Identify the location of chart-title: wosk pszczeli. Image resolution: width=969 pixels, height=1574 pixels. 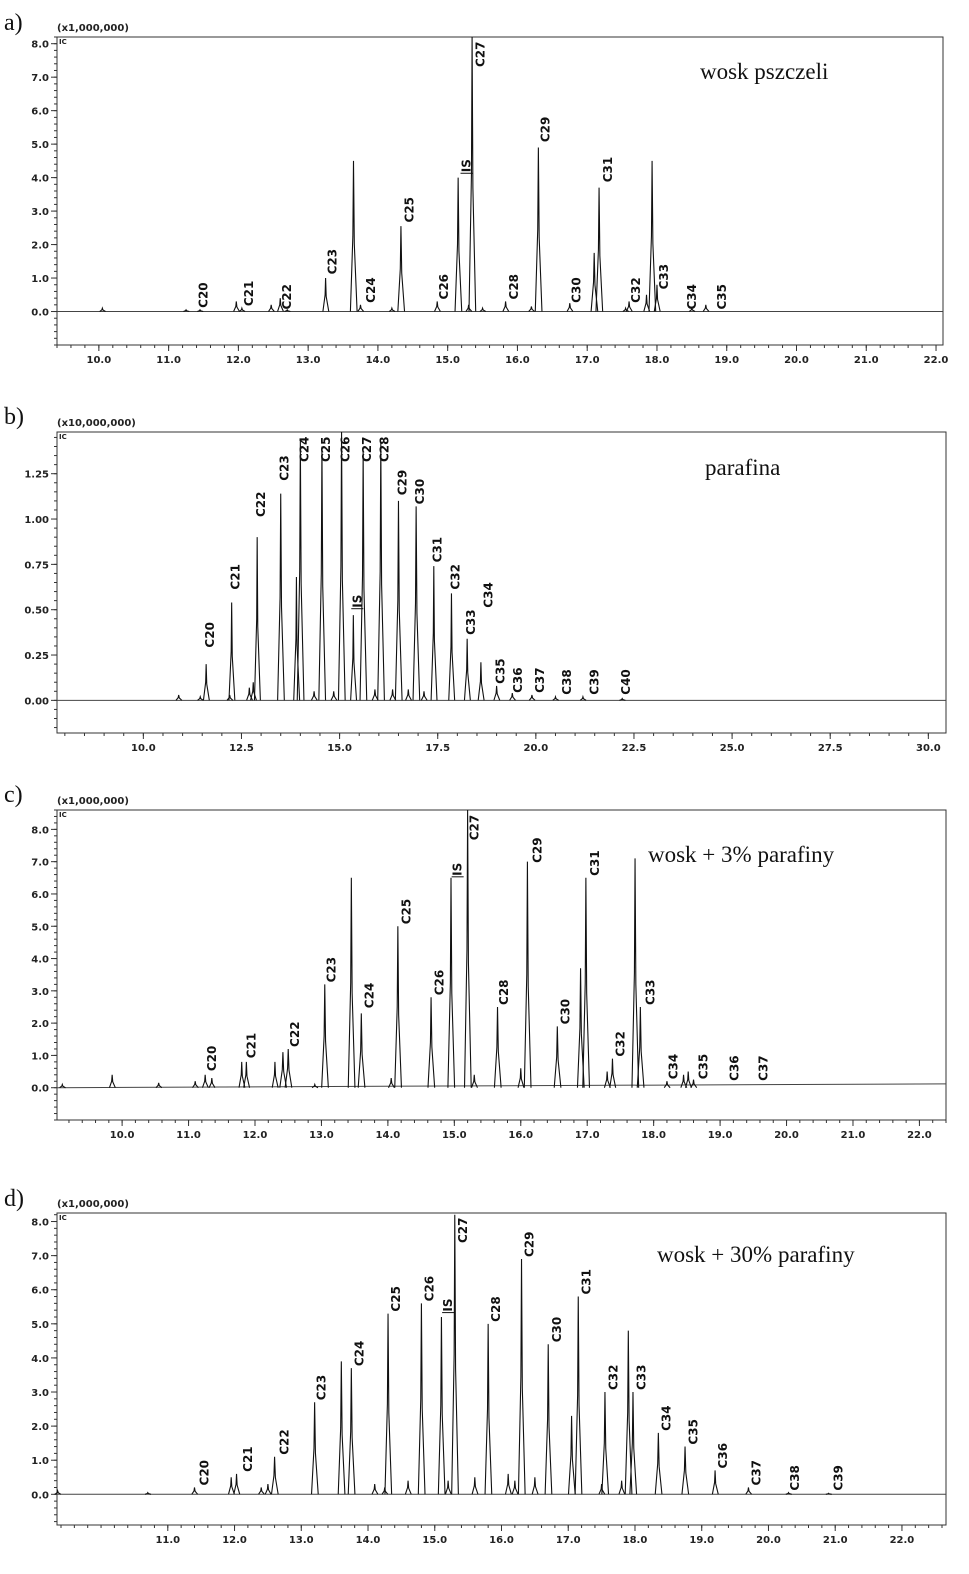
(764, 71).